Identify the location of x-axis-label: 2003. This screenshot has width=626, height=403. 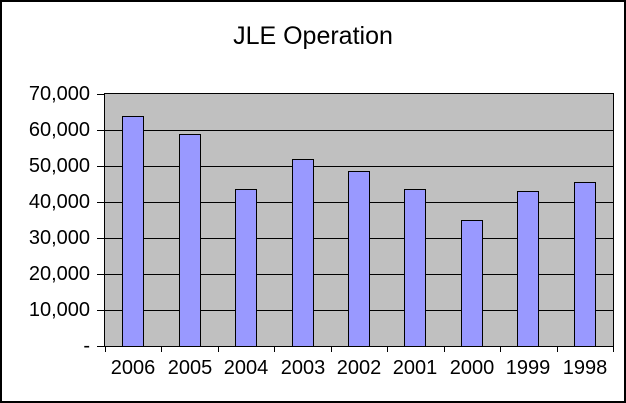
(303, 368).